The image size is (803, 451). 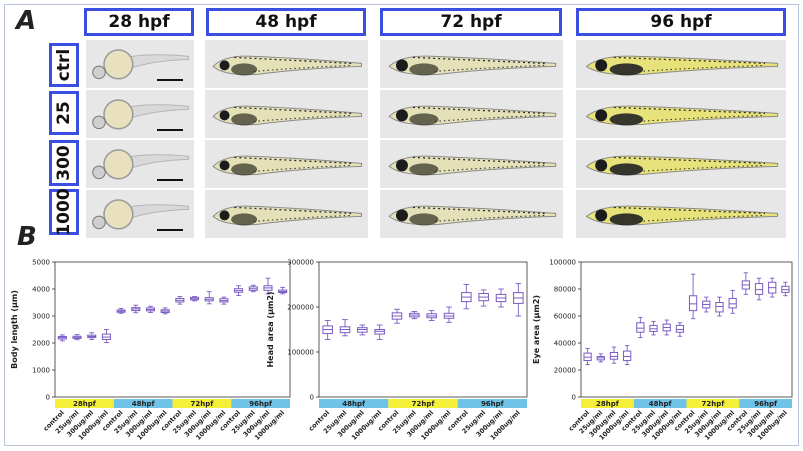 I want to click on embryo-tail, so click(x=153, y=113).